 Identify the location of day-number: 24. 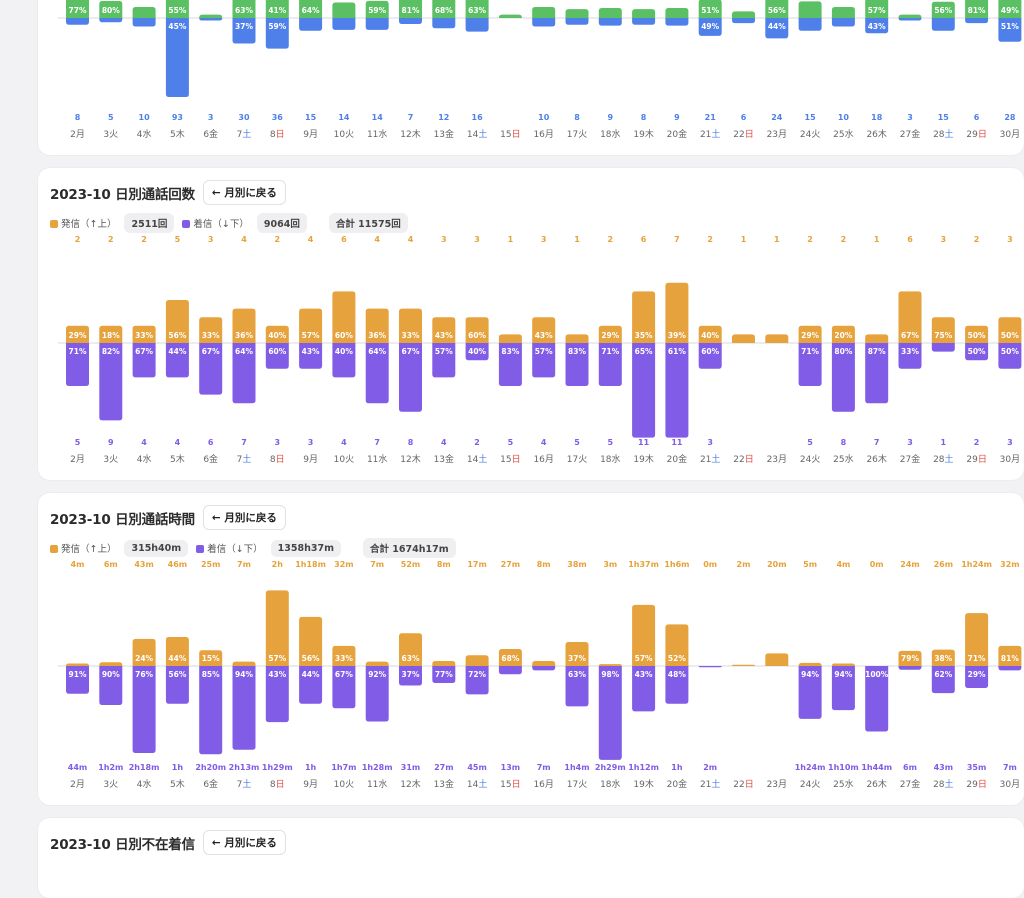
(806, 785).